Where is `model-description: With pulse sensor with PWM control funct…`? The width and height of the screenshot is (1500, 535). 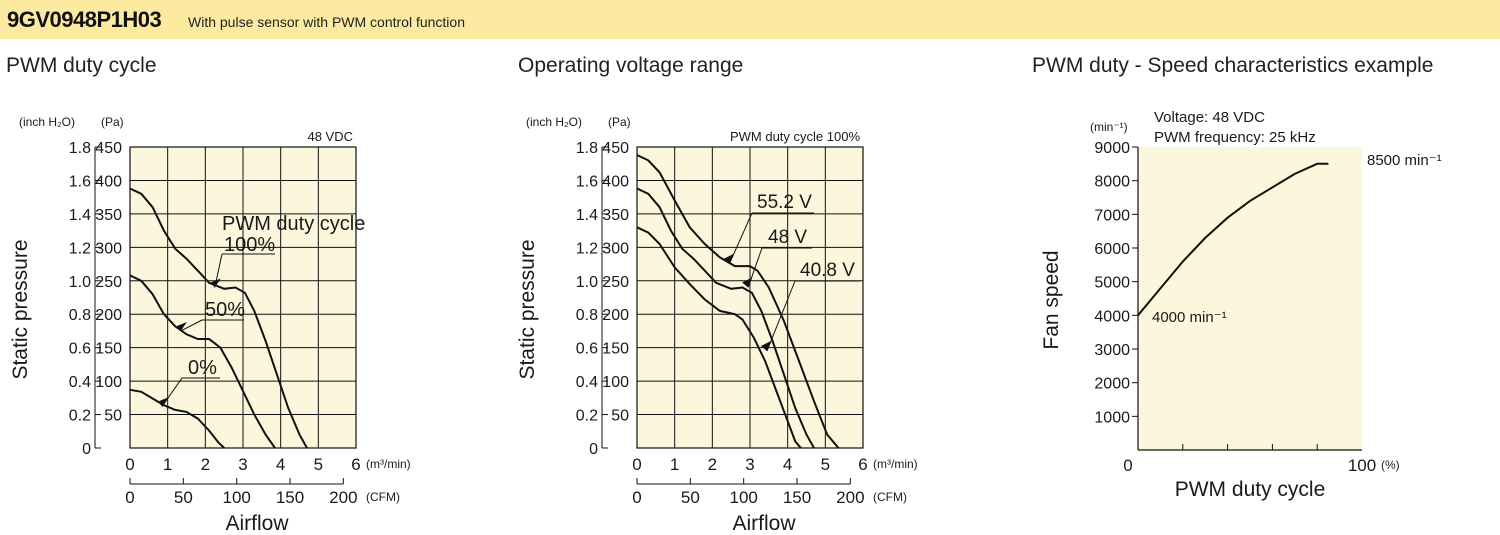 model-description: With pulse sensor with PWM control funct… is located at coordinates (326, 22).